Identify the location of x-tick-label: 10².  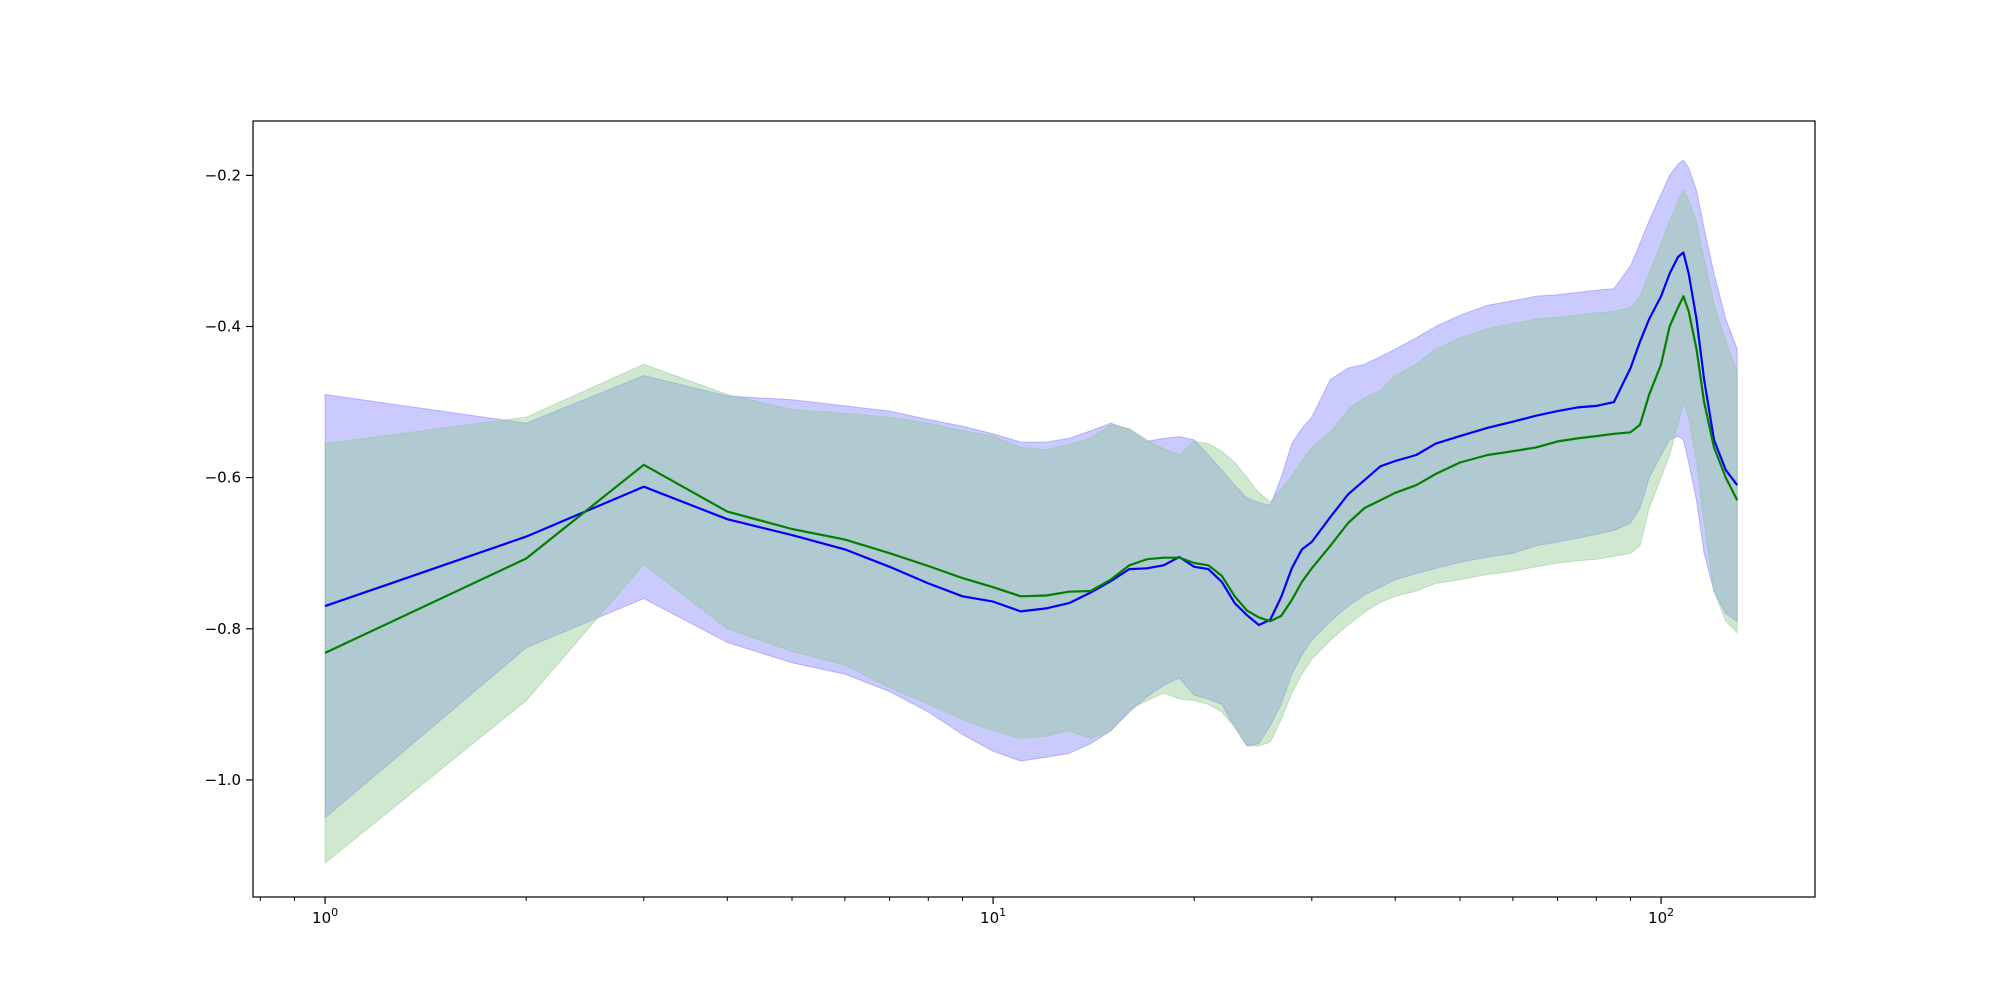
(1661, 916).